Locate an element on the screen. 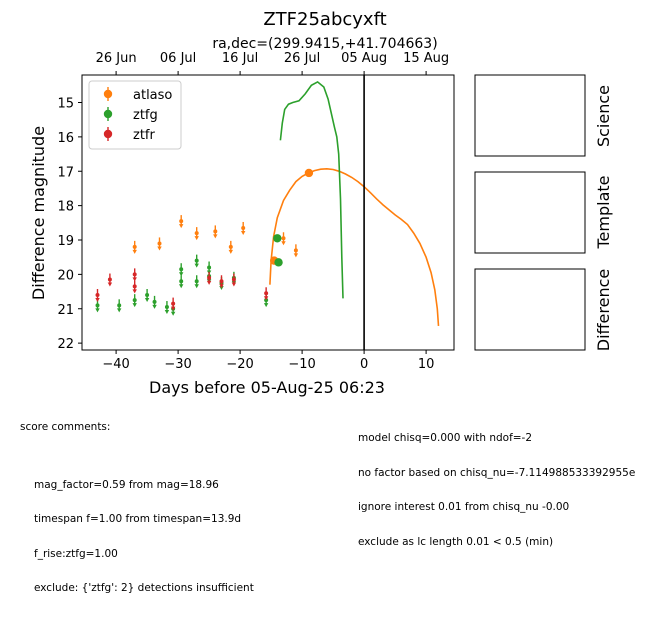  x-tick-label: −20 is located at coordinates (239, 364).